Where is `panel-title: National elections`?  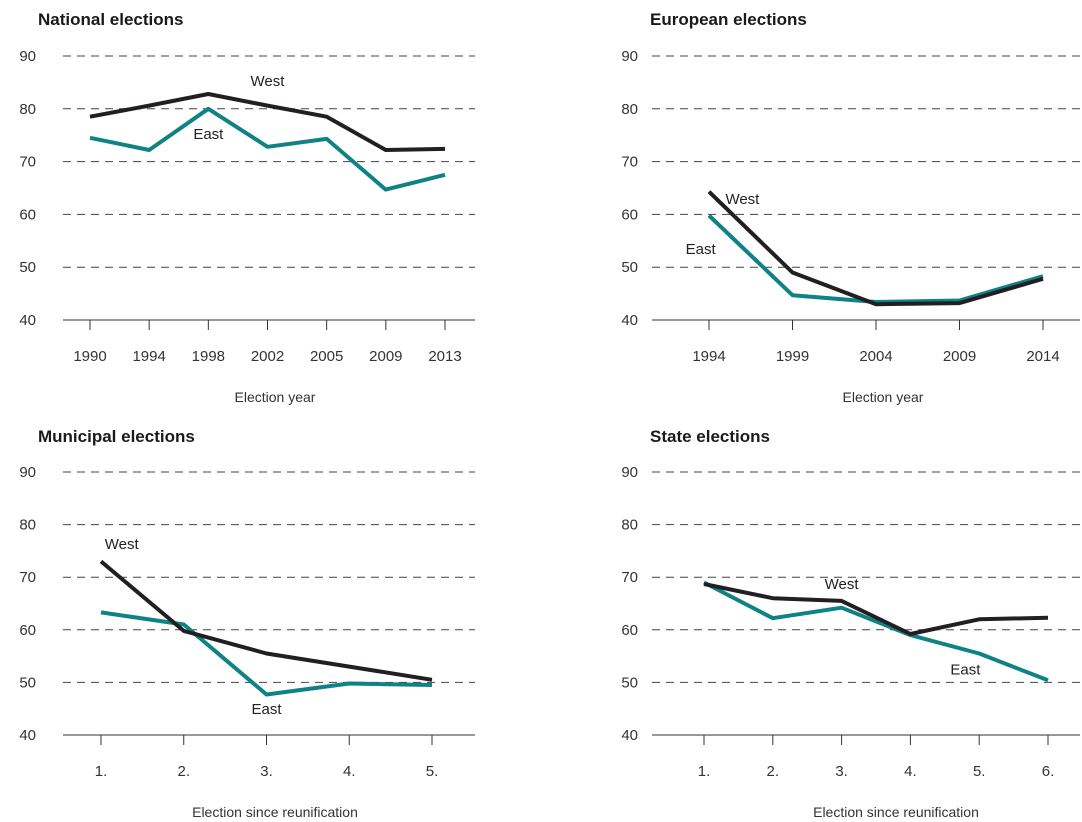
panel-title: National elections is located at coordinates (110, 19).